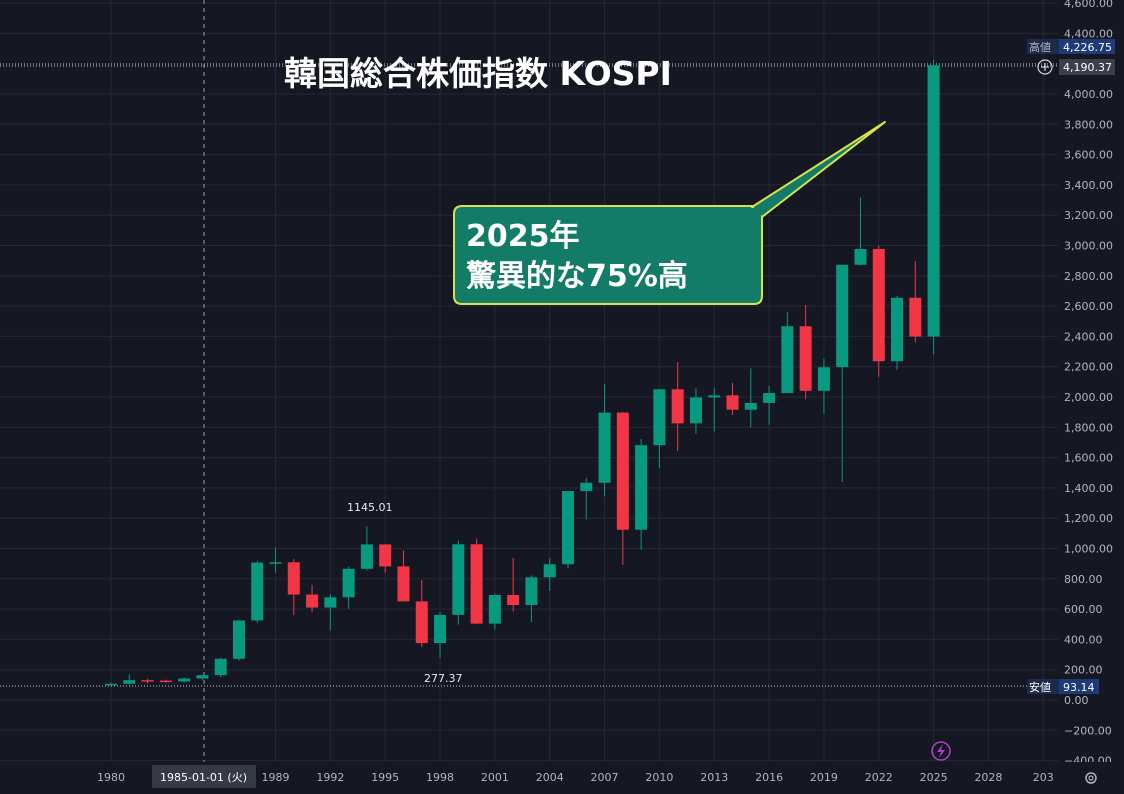  I want to click on candle-2014, so click(732, 399).